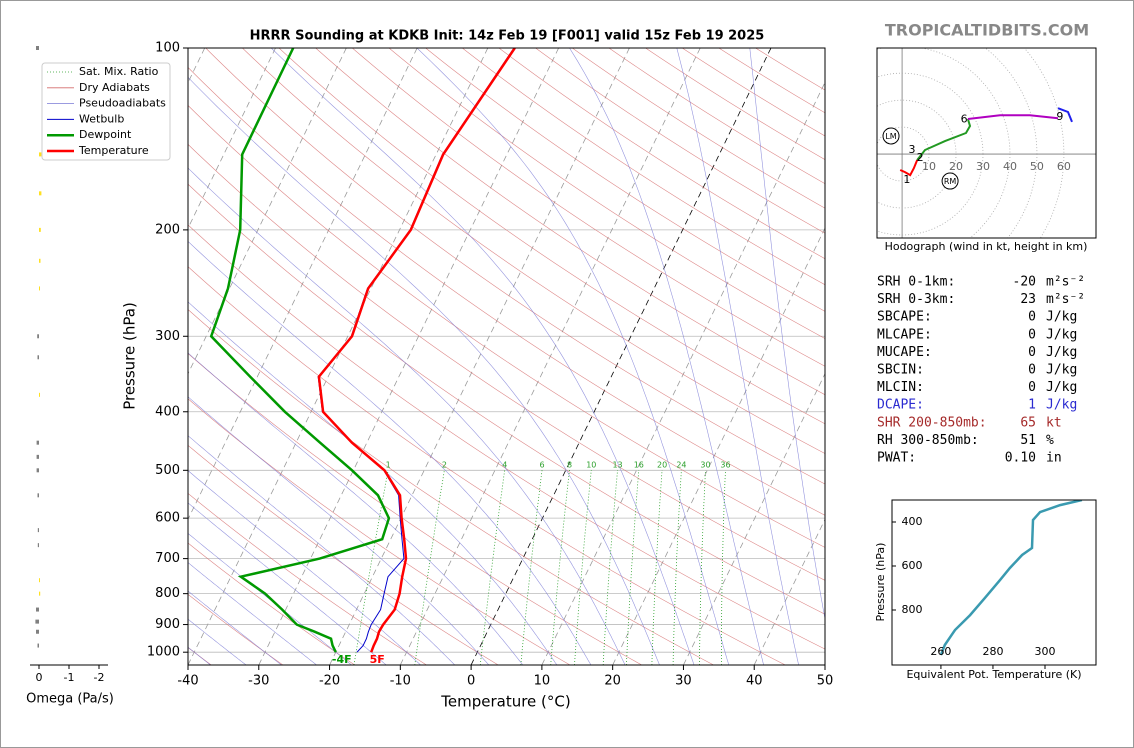 The height and width of the screenshot is (748, 1134). Describe the element at coordinates (912, 149) in the screenshot. I see `height-label: 3` at that location.